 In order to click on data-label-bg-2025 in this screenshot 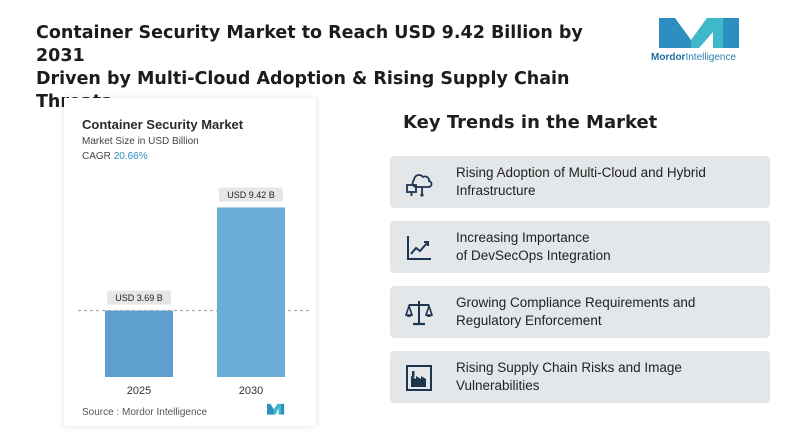, I will do `click(139, 297)`.